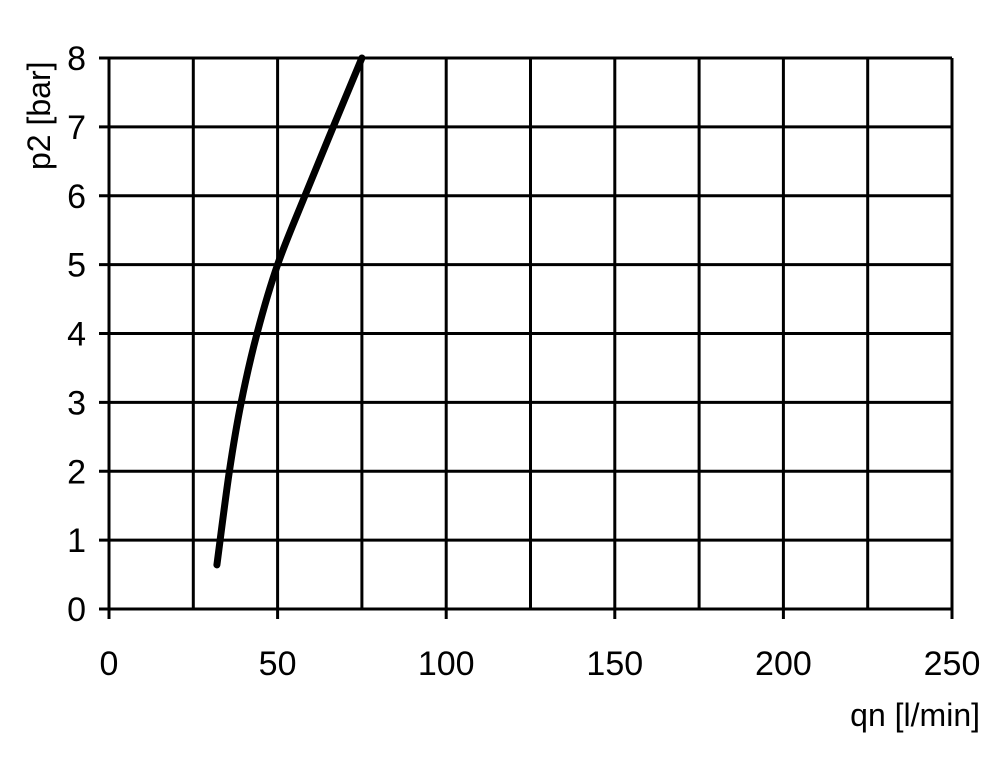 Image resolution: width=1000 pixels, height=764 pixels. Describe the element at coordinates (76, 610) in the screenshot. I see `y-tick-label: 0` at that location.